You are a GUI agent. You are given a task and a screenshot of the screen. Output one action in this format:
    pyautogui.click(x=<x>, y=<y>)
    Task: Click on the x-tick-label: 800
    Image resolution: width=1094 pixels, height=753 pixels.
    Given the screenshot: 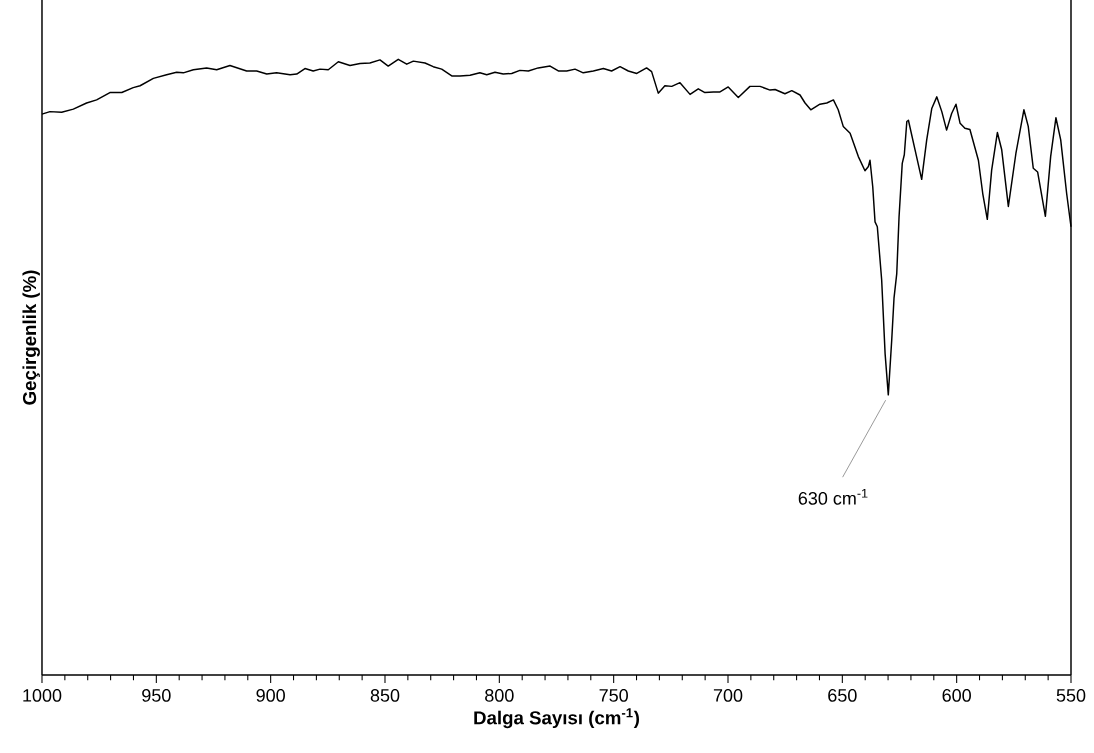 What is the action you would take?
    pyautogui.click(x=499, y=695)
    